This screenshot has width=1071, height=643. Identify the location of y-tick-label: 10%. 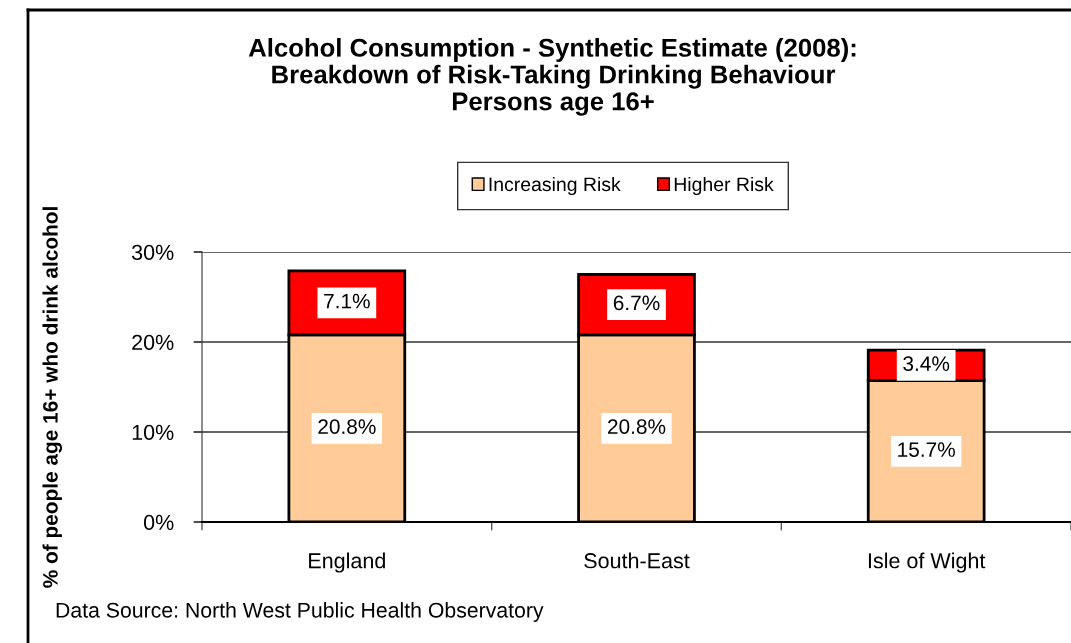
(153, 432).